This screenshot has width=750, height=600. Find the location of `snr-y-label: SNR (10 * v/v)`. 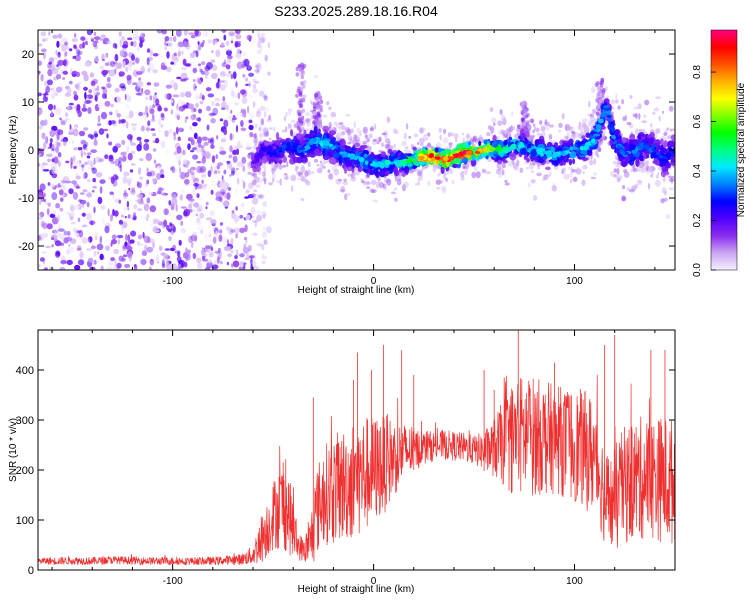

snr-y-label: SNR (10 * v/v) is located at coordinates (13, 450).